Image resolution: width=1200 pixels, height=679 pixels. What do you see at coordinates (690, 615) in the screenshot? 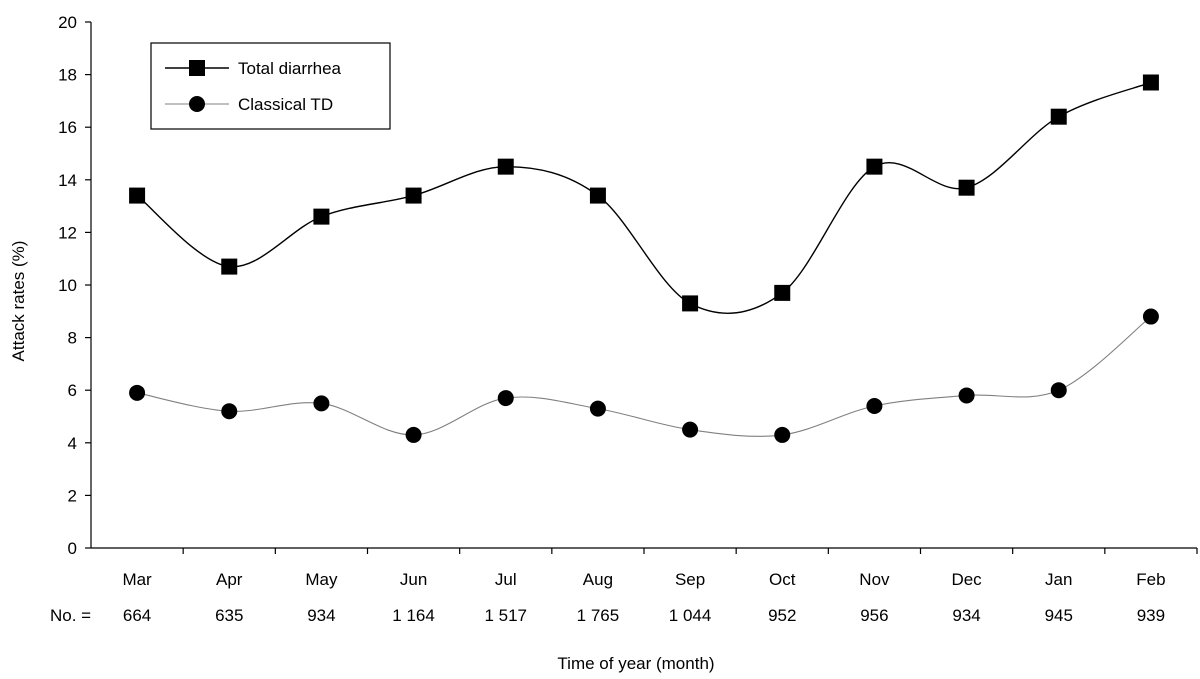
I see `count-label: 1 044` at bounding box center [690, 615].